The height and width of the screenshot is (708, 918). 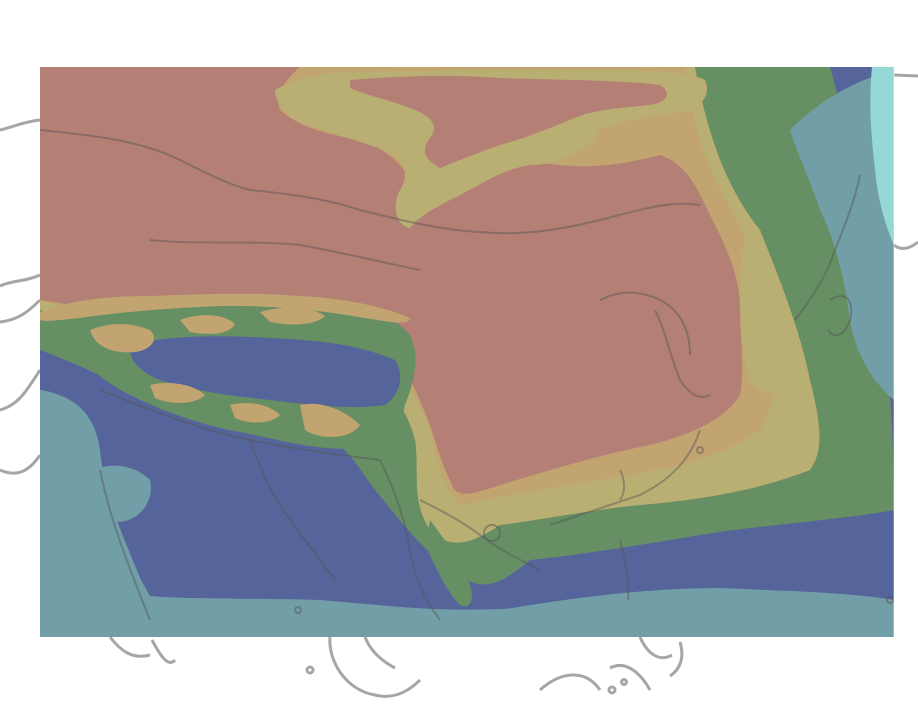 What do you see at coordinates (142, 650) in the screenshot?
I see `coastline-india-tip` at bounding box center [142, 650].